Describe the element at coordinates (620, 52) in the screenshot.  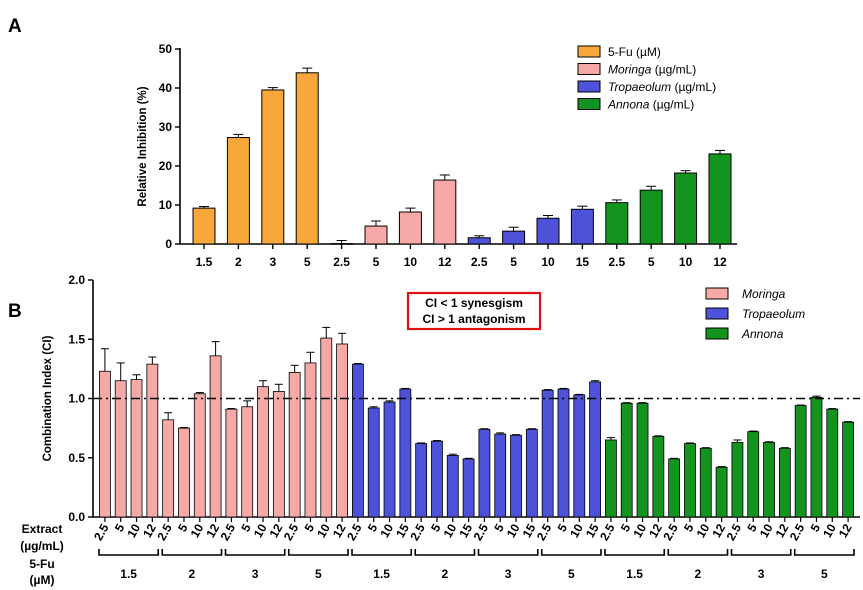
I see `legend-name-a-0: 5-Fu` at that location.